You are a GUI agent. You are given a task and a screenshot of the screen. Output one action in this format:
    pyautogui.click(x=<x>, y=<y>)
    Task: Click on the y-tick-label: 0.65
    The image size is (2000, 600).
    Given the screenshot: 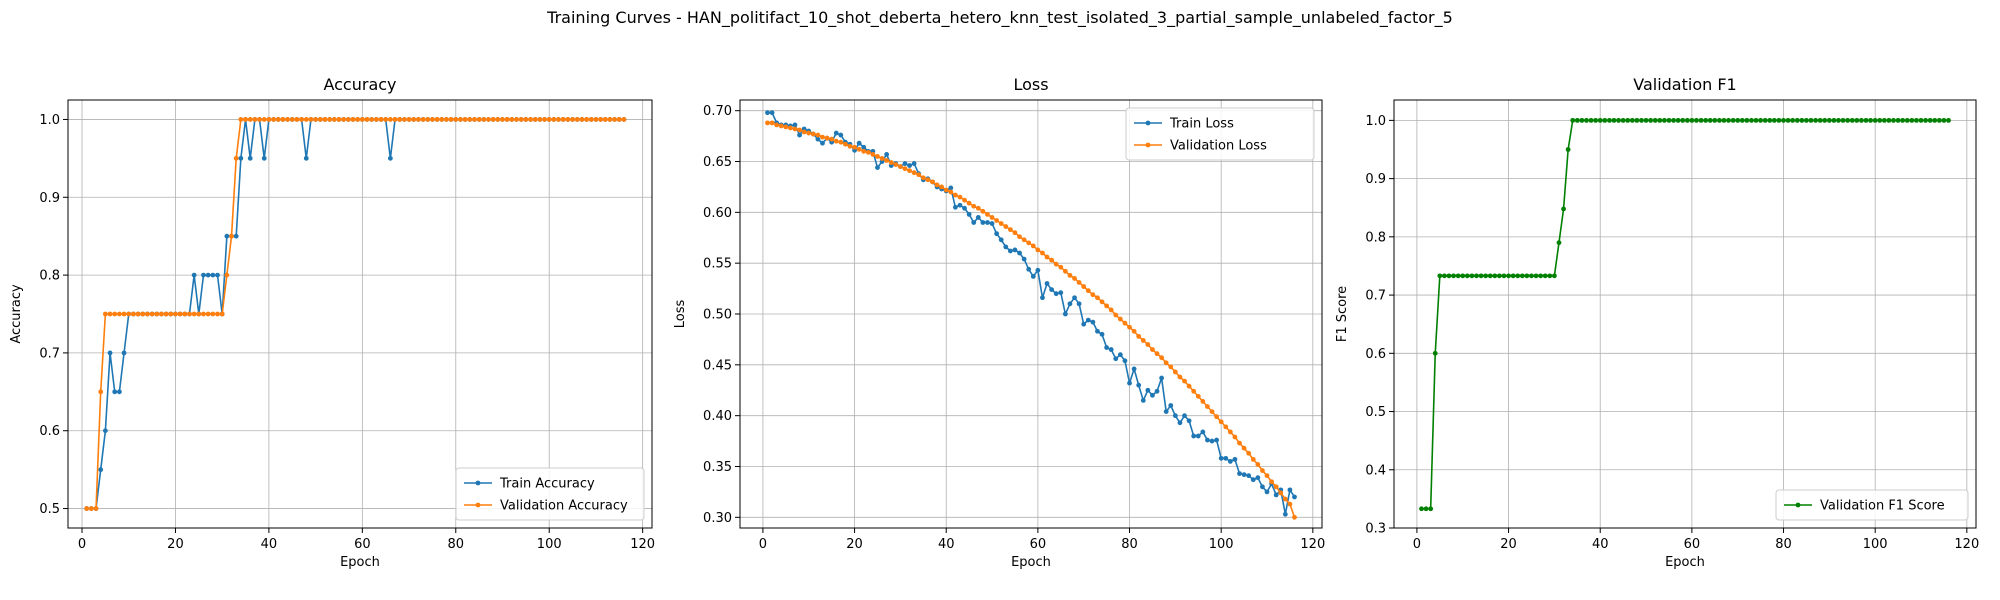 What is the action you would take?
    pyautogui.click(x=717, y=162)
    